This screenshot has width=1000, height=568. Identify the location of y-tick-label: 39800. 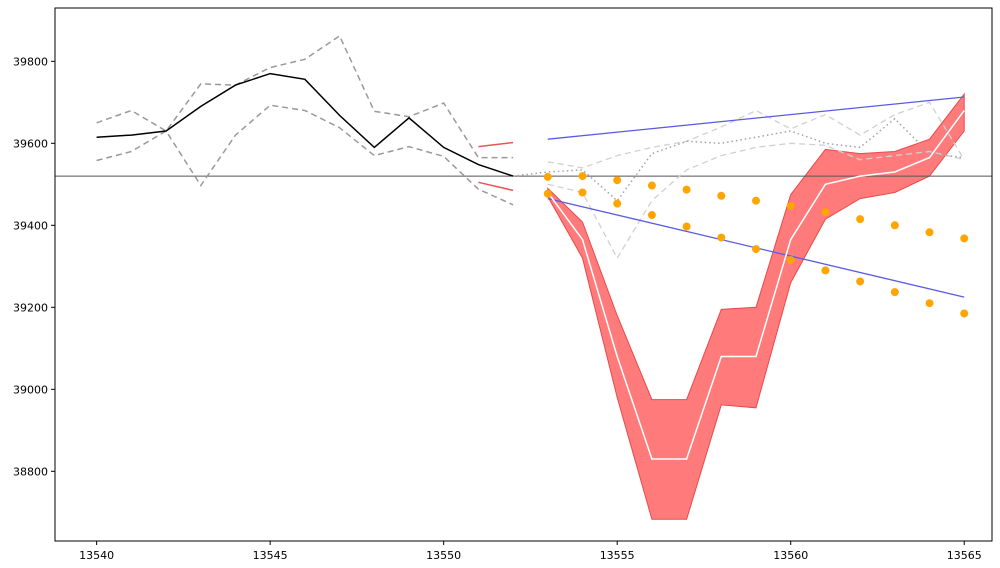
(30, 61).